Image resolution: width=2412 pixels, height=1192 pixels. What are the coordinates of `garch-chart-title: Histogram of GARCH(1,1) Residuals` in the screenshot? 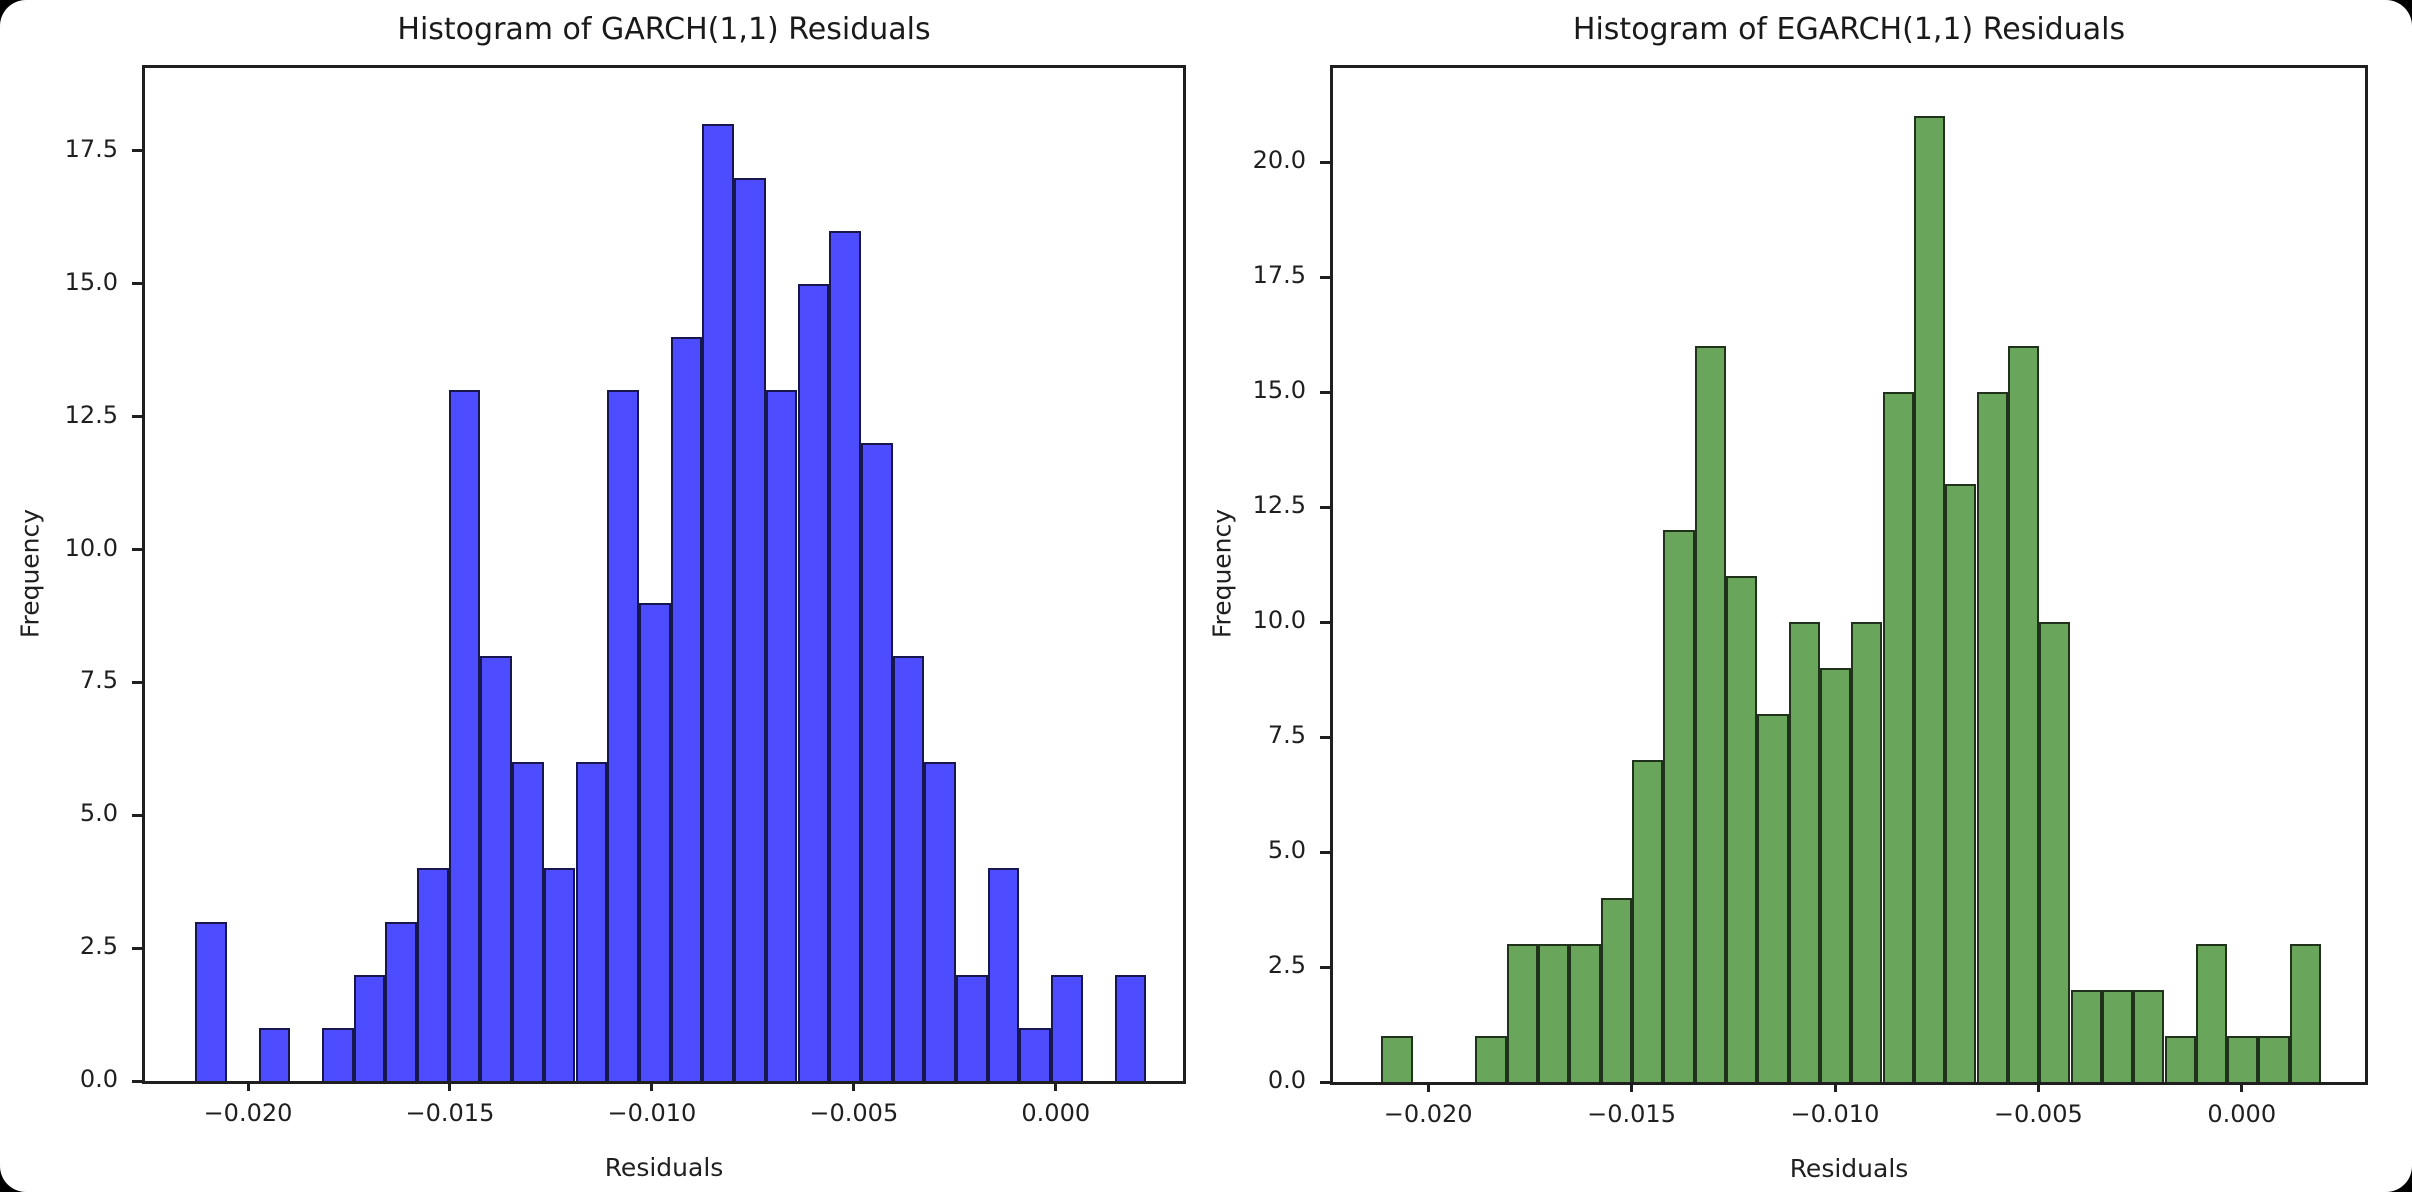 It's located at (664, 29).